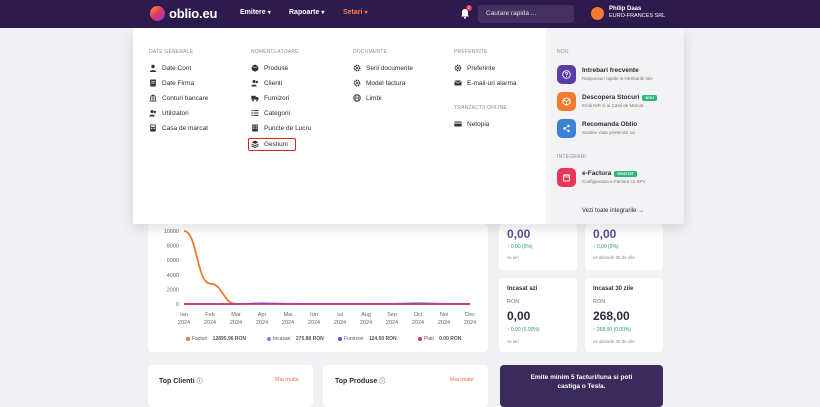  I want to click on preferinte-heading: PREFERINTE, so click(471, 52).